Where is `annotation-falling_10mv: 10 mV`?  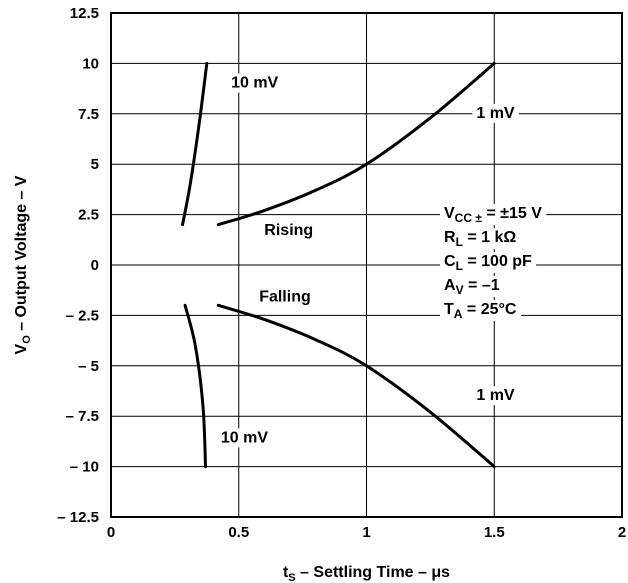
annotation-falling_10mv: 10 mV is located at coordinates (244, 438).